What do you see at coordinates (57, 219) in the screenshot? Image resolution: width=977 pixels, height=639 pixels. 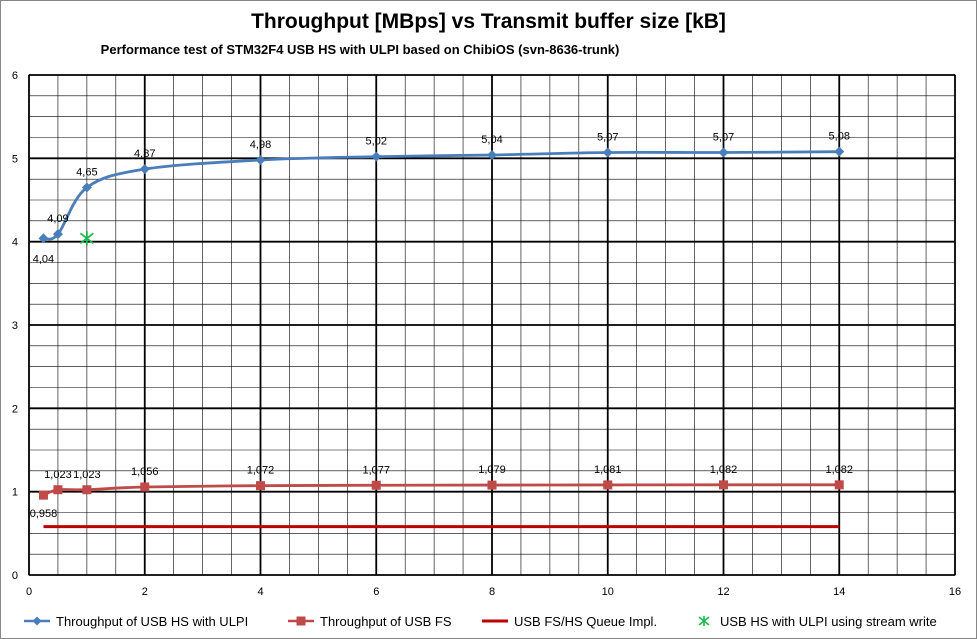 I see `data-label: 4,09` at bounding box center [57, 219].